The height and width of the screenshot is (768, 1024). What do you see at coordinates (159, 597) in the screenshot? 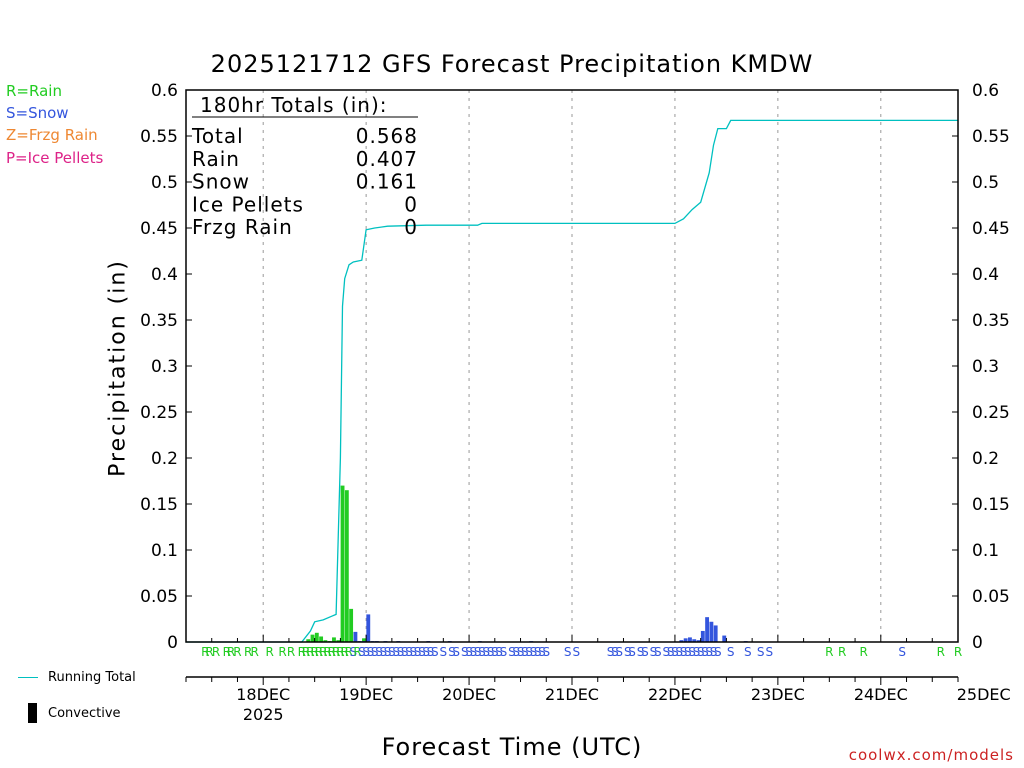
I see `y-tick-label-left: 0.05` at bounding box center [159, 597].